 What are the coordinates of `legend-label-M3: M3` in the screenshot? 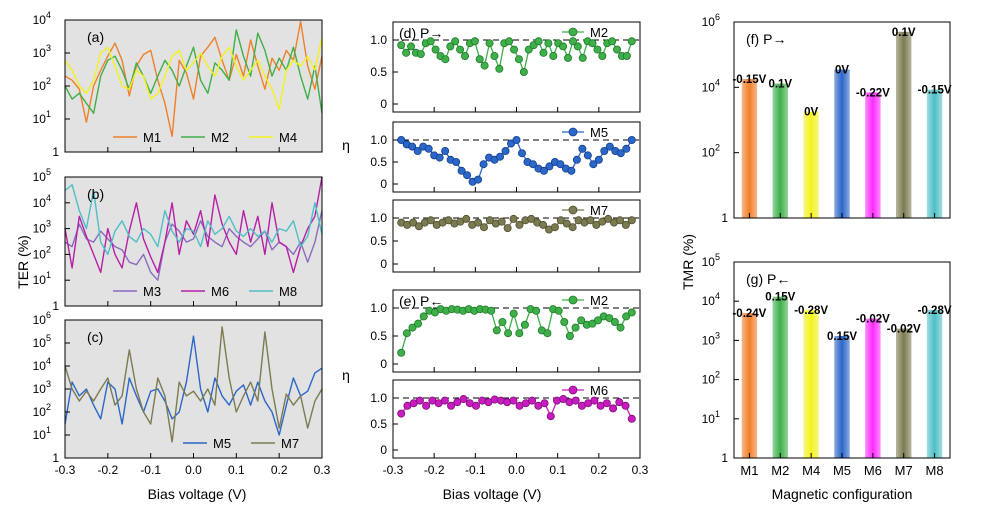 It's located at (152, 291).